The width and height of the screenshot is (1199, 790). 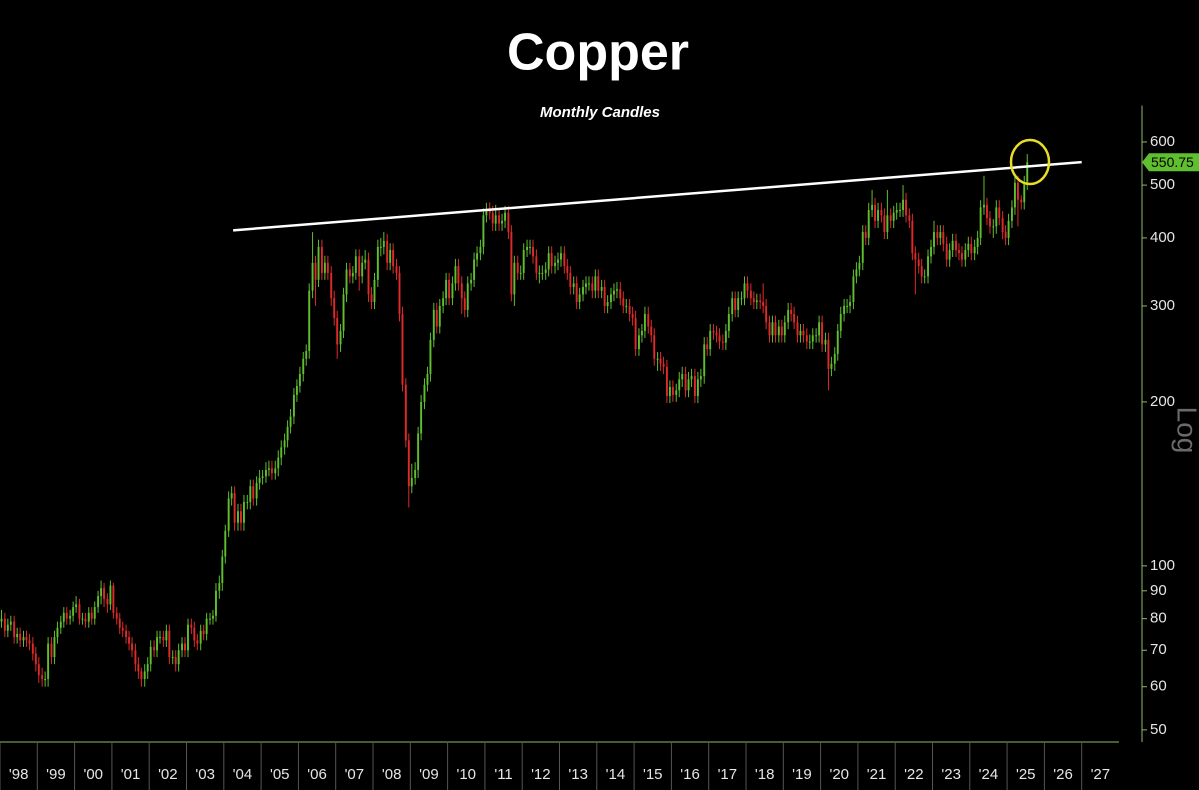 I want to click on x-tick-label: '06, so click(x=317, y=774).